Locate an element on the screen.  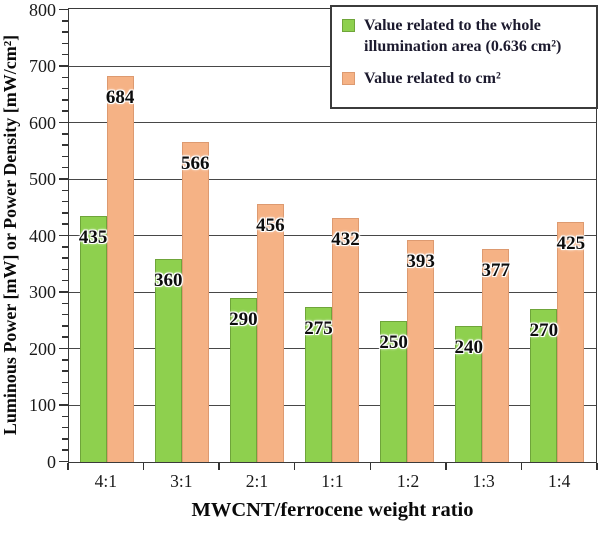
bar-value-label: 275 is located at coordinates (318, 328).